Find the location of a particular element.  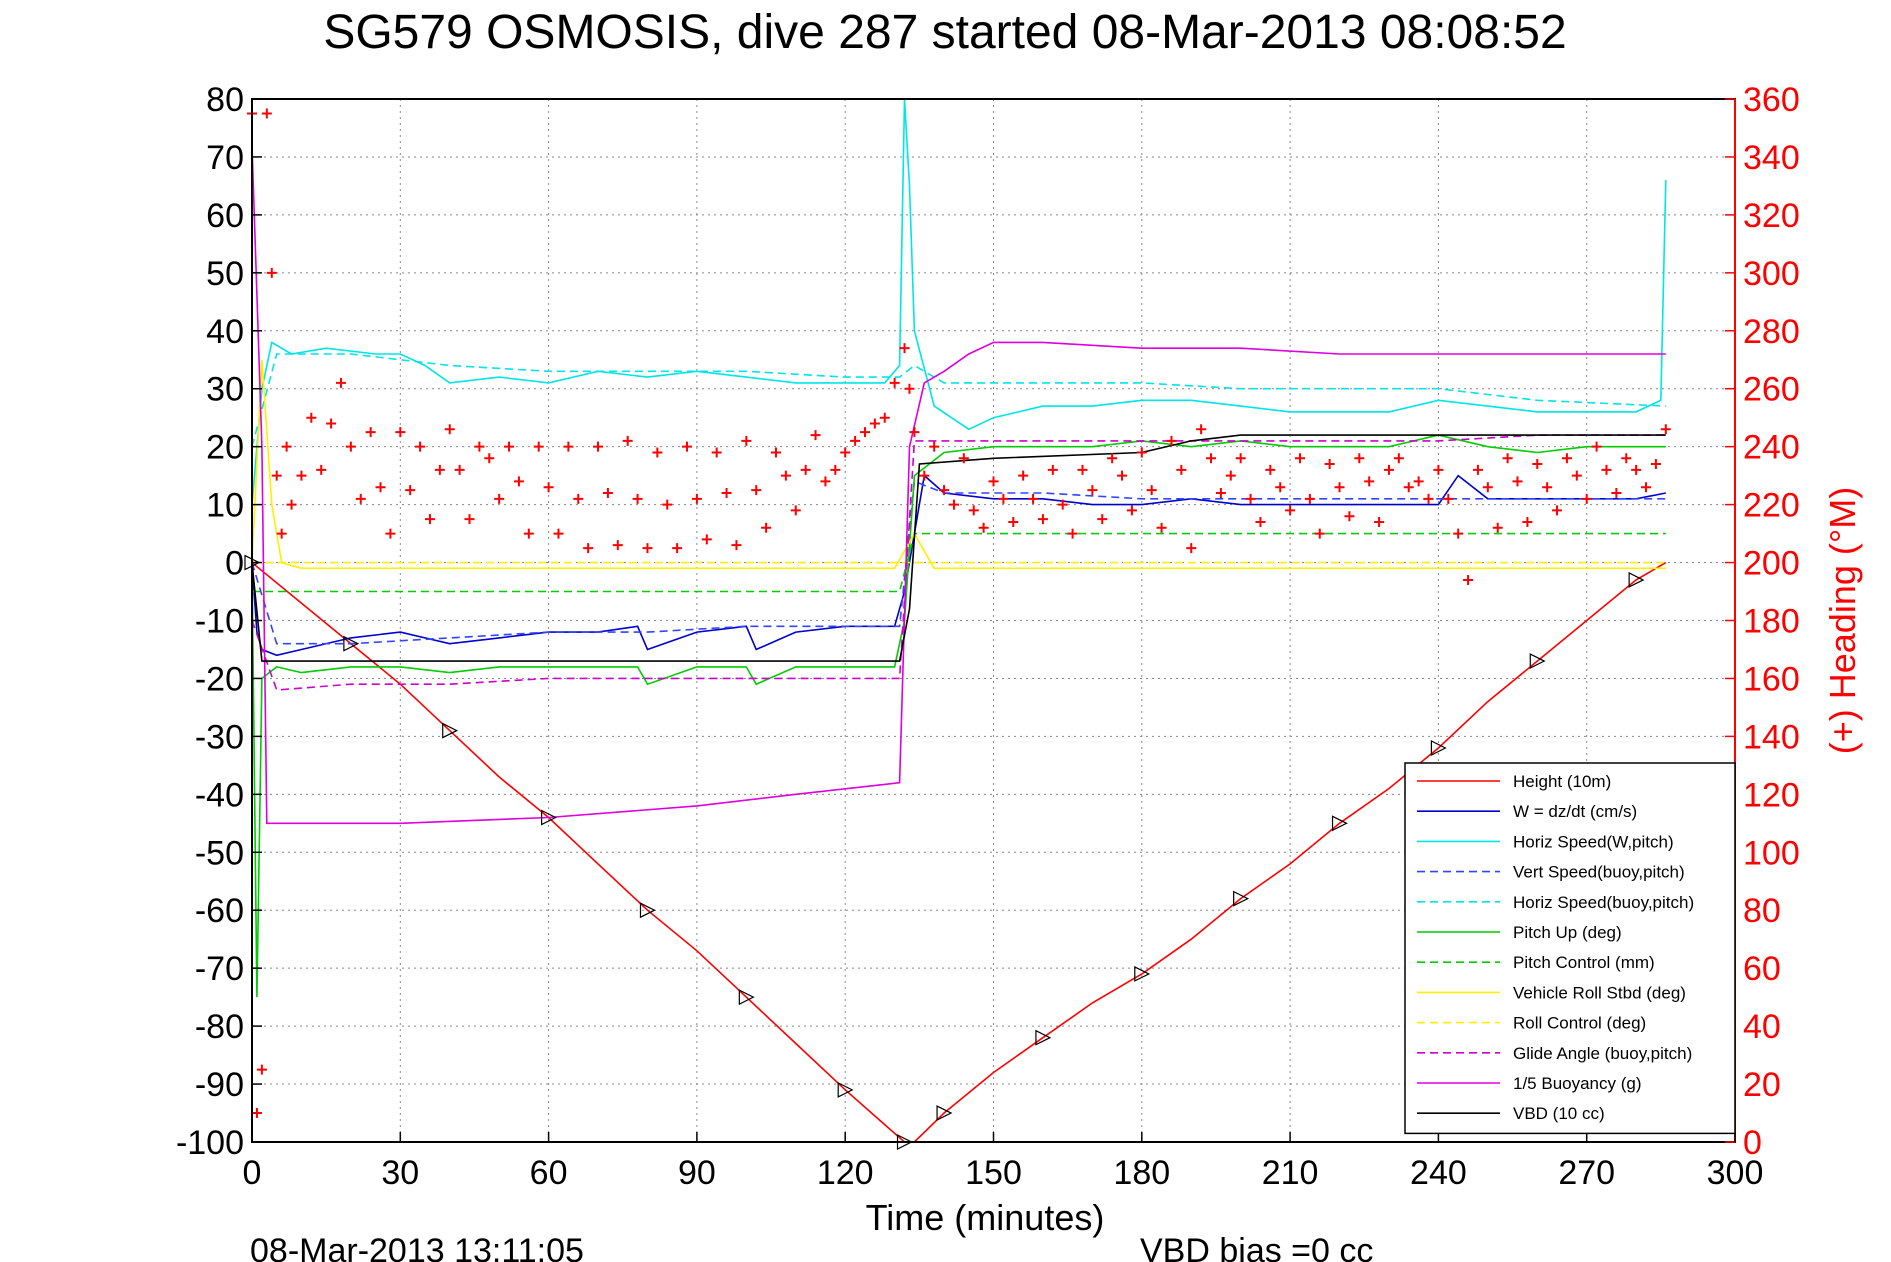

legend-label: Horiz Speed(W,pitch) is located at coordinates (1593, 841).